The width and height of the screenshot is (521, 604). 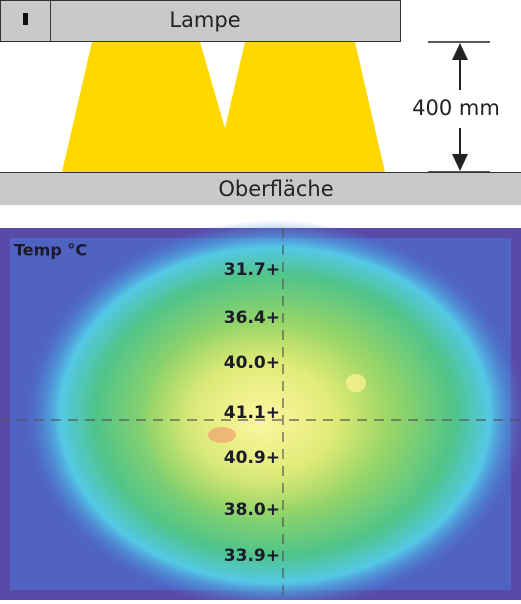 I want to click on temperature-reading: 33.9+, so click(x=252, y=556).